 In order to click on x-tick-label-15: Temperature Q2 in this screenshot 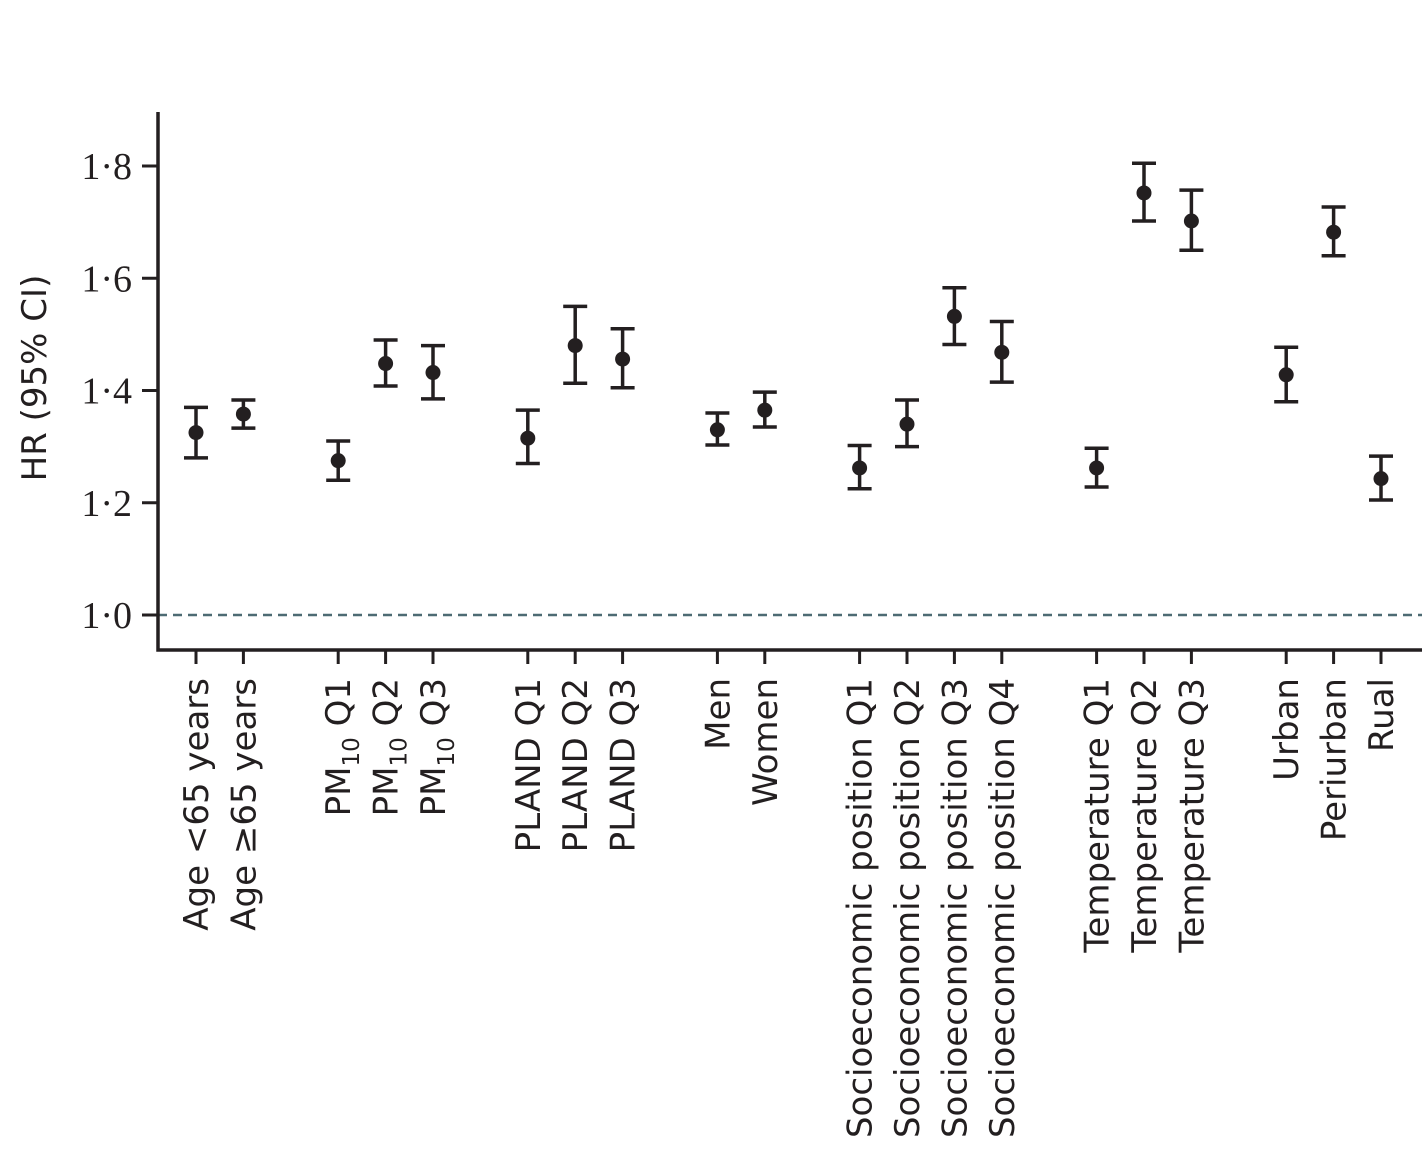, I will do `click(1145, 816)`.